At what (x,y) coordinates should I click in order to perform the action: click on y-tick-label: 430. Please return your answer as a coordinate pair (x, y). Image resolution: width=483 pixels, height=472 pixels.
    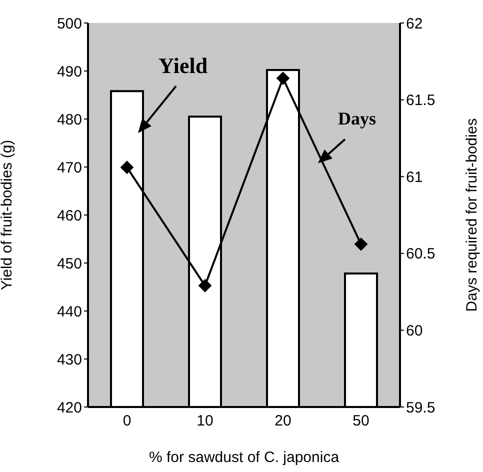
    Looking at the image, I should click on (69, 359).